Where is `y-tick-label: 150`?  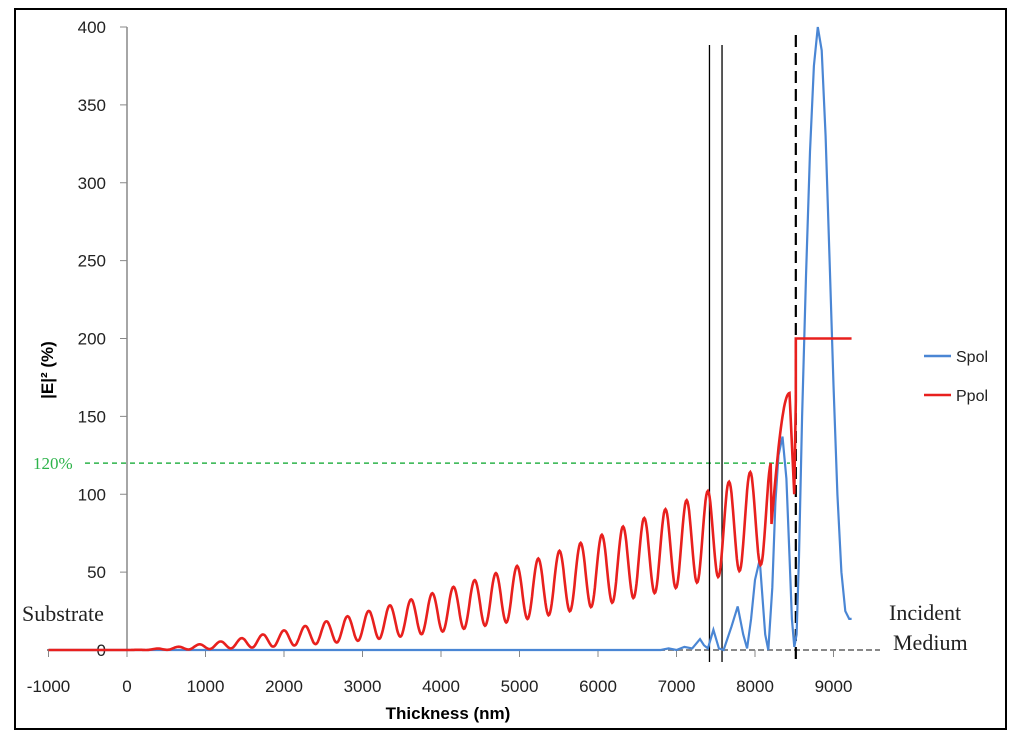
y-tick-label: 150 is located at coordinates (92, 416).